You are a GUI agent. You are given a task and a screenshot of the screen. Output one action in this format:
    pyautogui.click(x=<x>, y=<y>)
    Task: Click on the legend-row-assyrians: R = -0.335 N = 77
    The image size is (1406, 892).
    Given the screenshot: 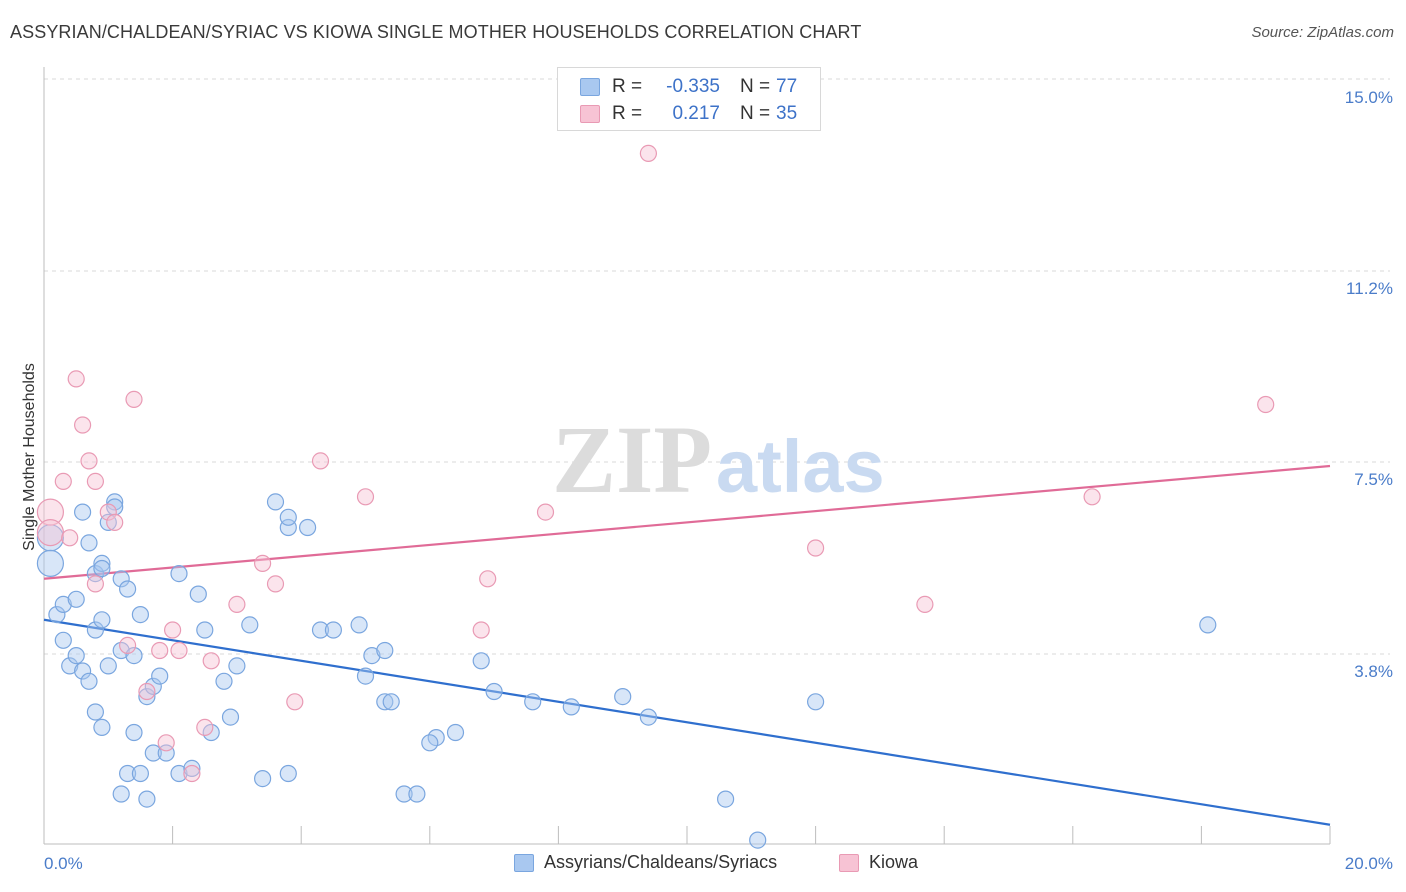 What is the action you would take?
    pyautogui.click(x=688, y=87)
    